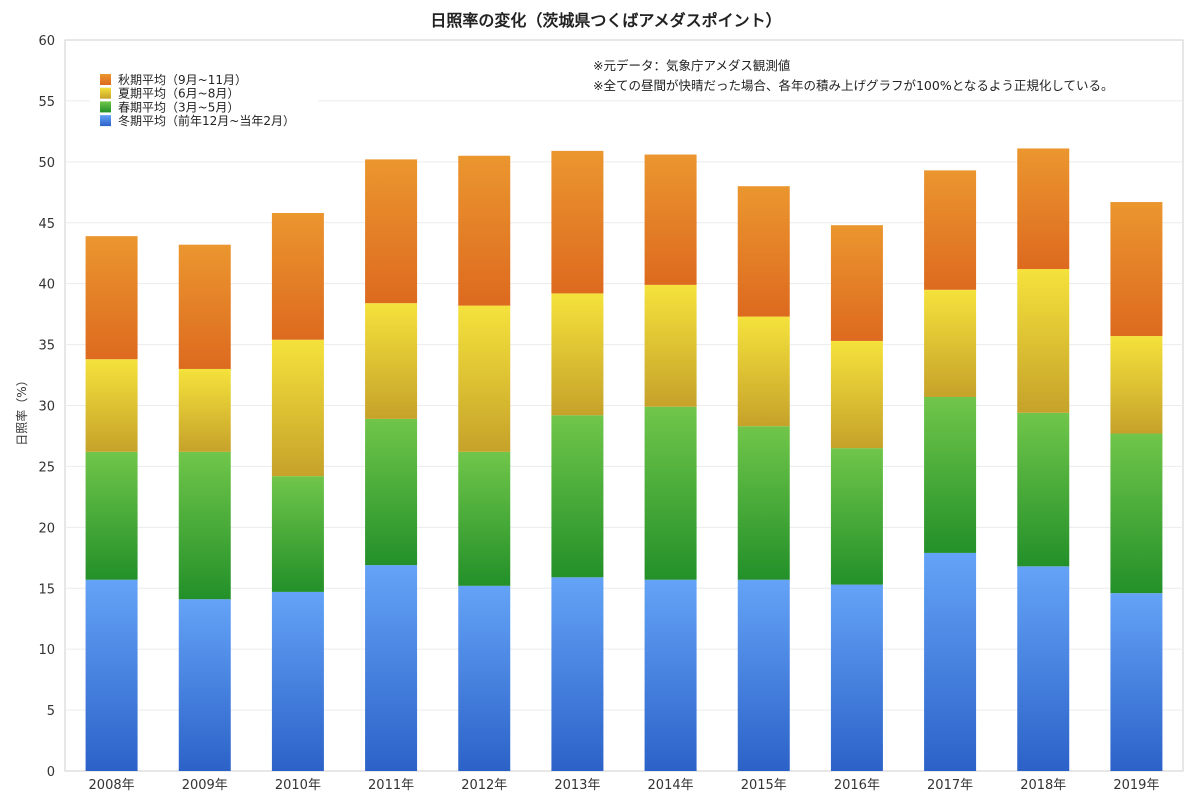 The image size is (1200, 800). Describe the element at coordinates (46, 528) in the screenshot. I see `y-tick-label: 20` at that location.